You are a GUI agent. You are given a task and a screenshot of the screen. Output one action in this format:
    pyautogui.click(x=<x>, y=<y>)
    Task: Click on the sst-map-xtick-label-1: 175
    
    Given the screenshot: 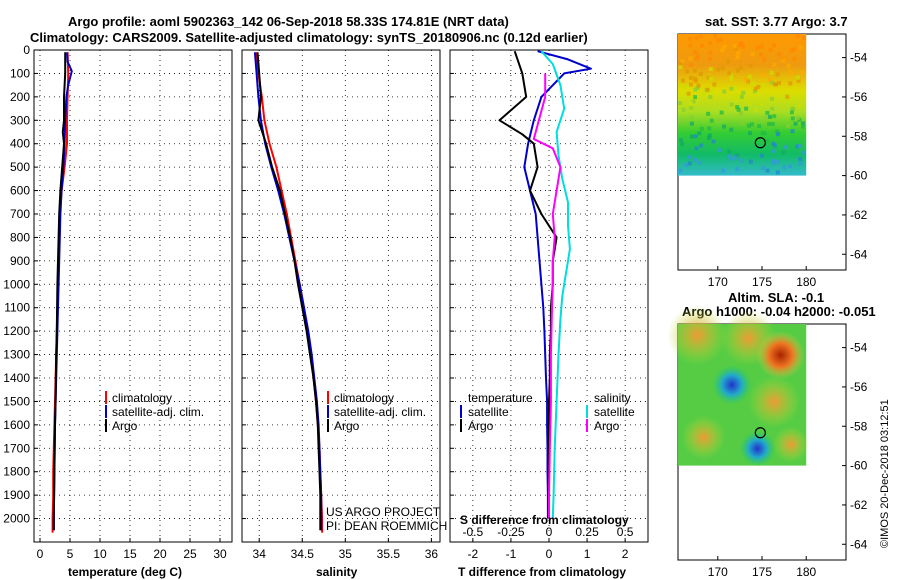 What is the action you would take?
    pyautogui.click(x=762, y=282)
    